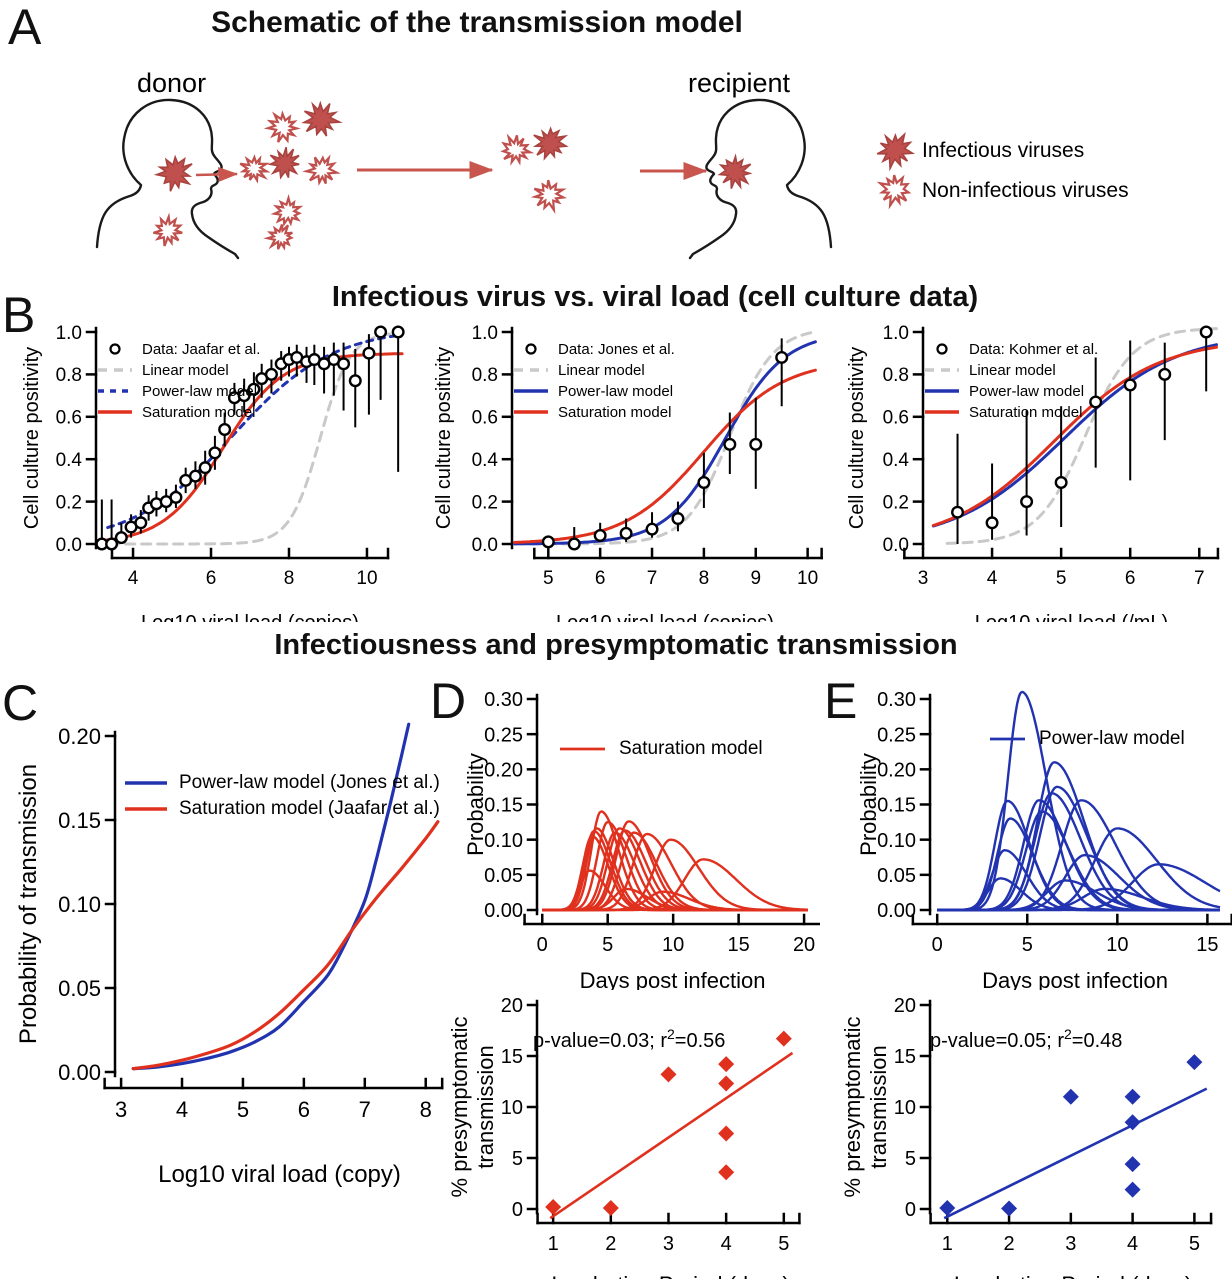 This screenshot has width=1232, height=1279. I want to click on svg-text: 0.15, so click(503, 806).